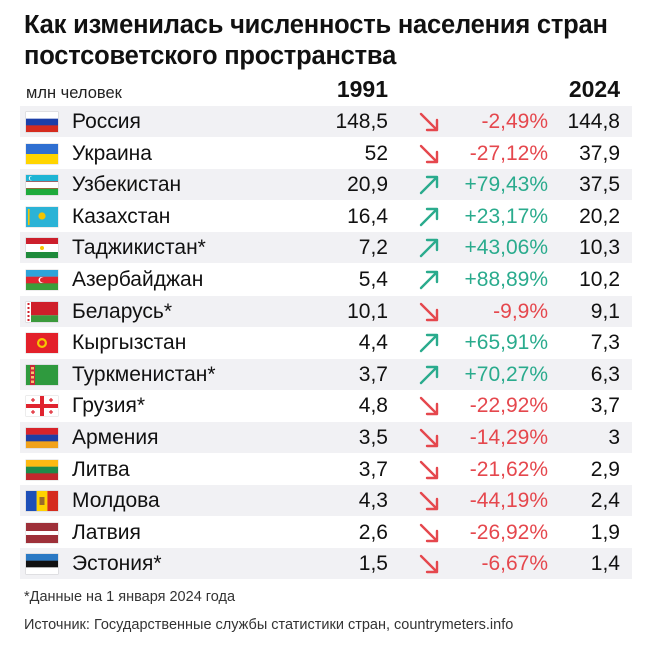 The height and width of the screenshot is (646, 655). Describe the element at coordinates (326, 469) in the screenshot. I see `table-row: Литва 3,7 -21,62% 2,9` at that location.